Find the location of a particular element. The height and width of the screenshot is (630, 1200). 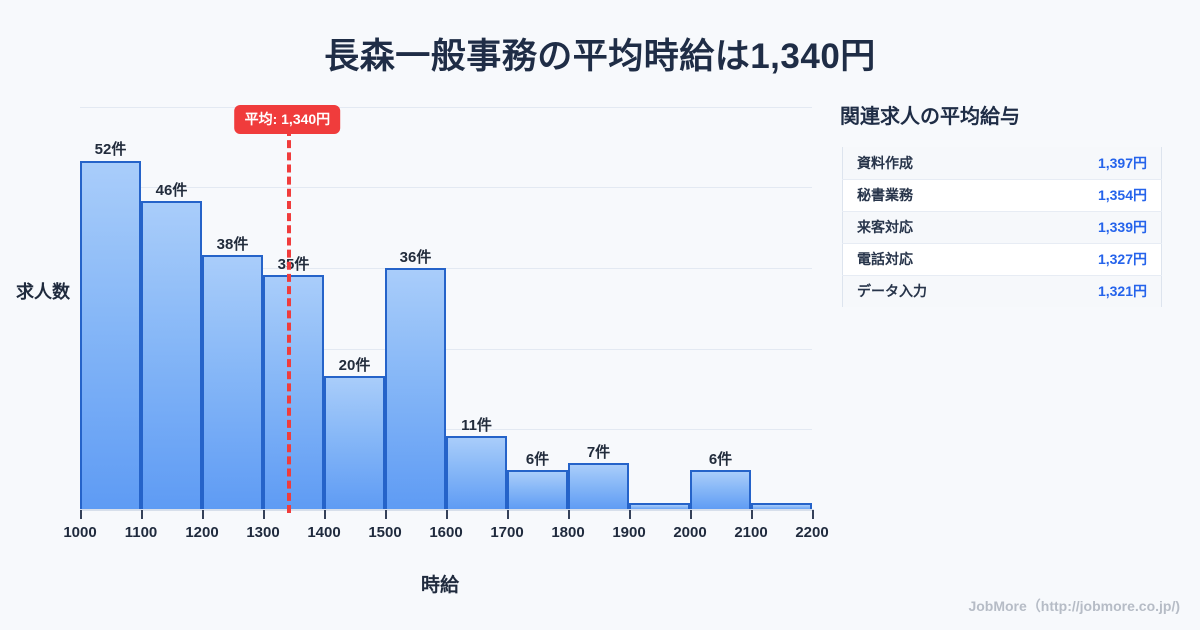

x-axis-tick-label: 1100 is located at coordinates (141, 532).